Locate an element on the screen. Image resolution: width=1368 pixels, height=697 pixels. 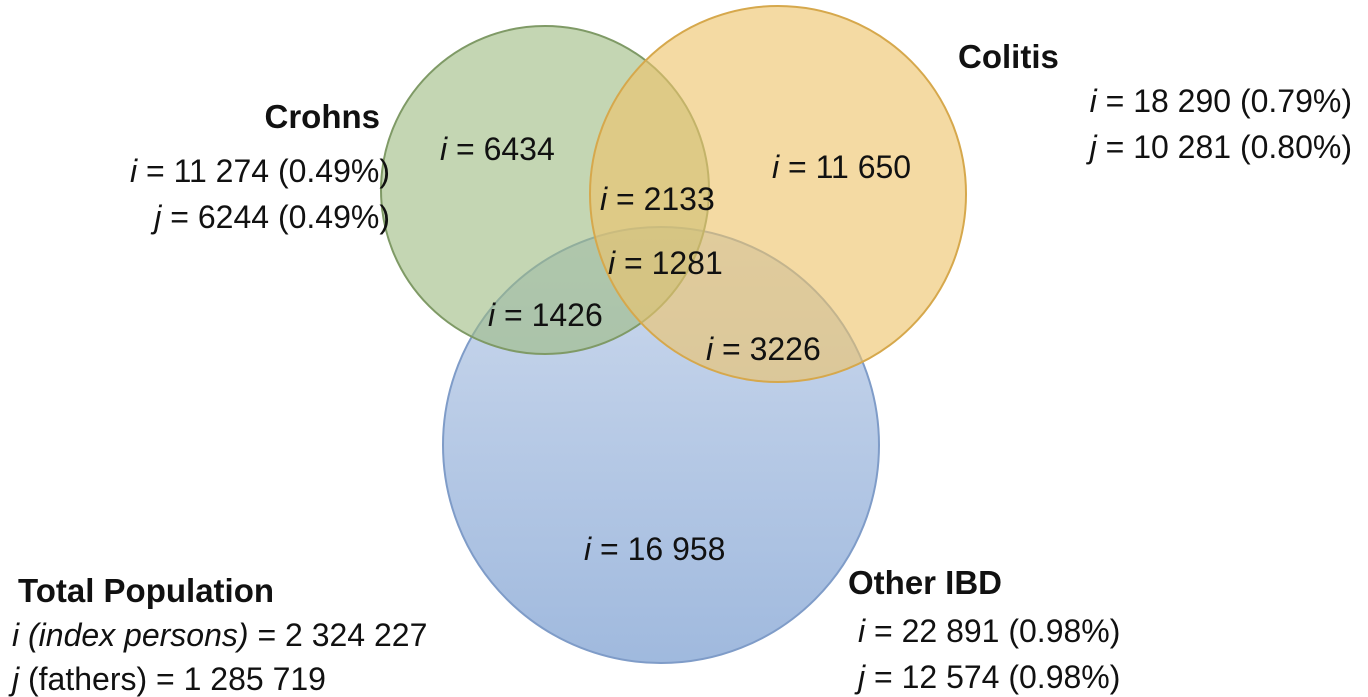
count: = 1281 is located at coordinates (669, 263).